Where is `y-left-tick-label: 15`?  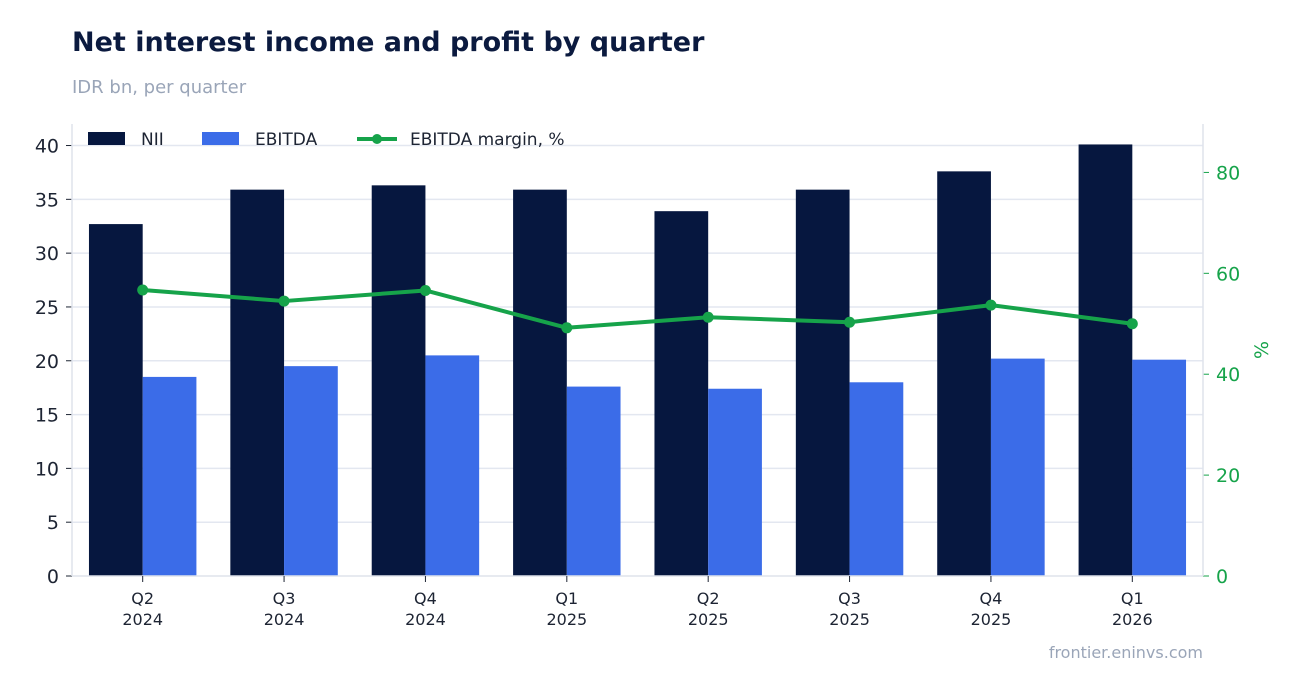
y-left-tick-label: 15 is located at coordinates (47, 416).